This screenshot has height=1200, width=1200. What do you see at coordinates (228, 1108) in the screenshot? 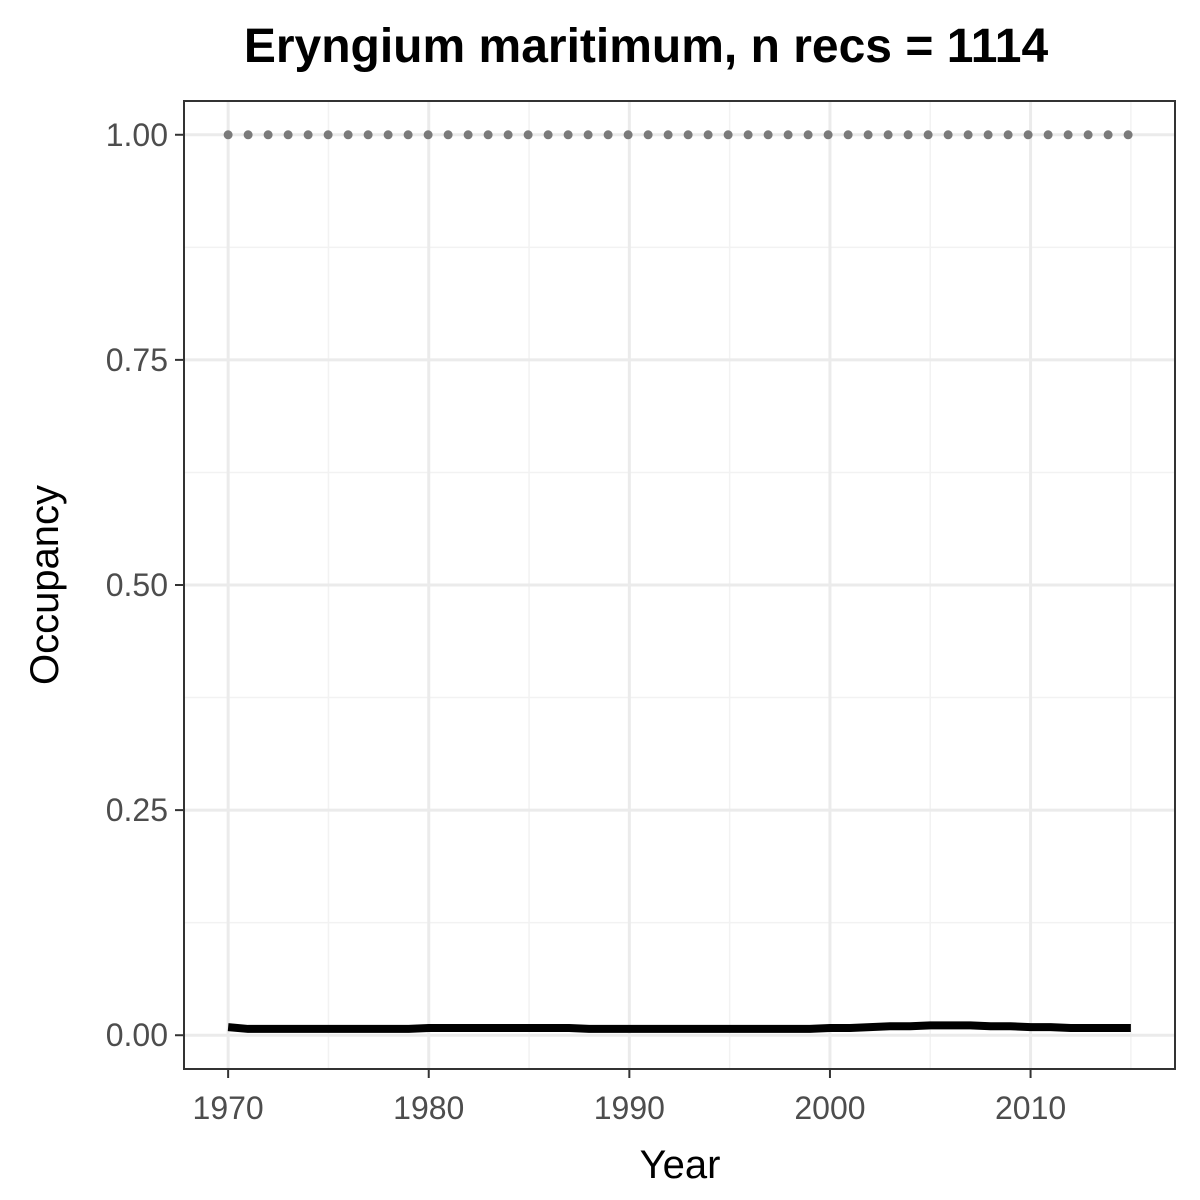
I see `x-tick-label: 1970` at bounding box center [228, 1108].